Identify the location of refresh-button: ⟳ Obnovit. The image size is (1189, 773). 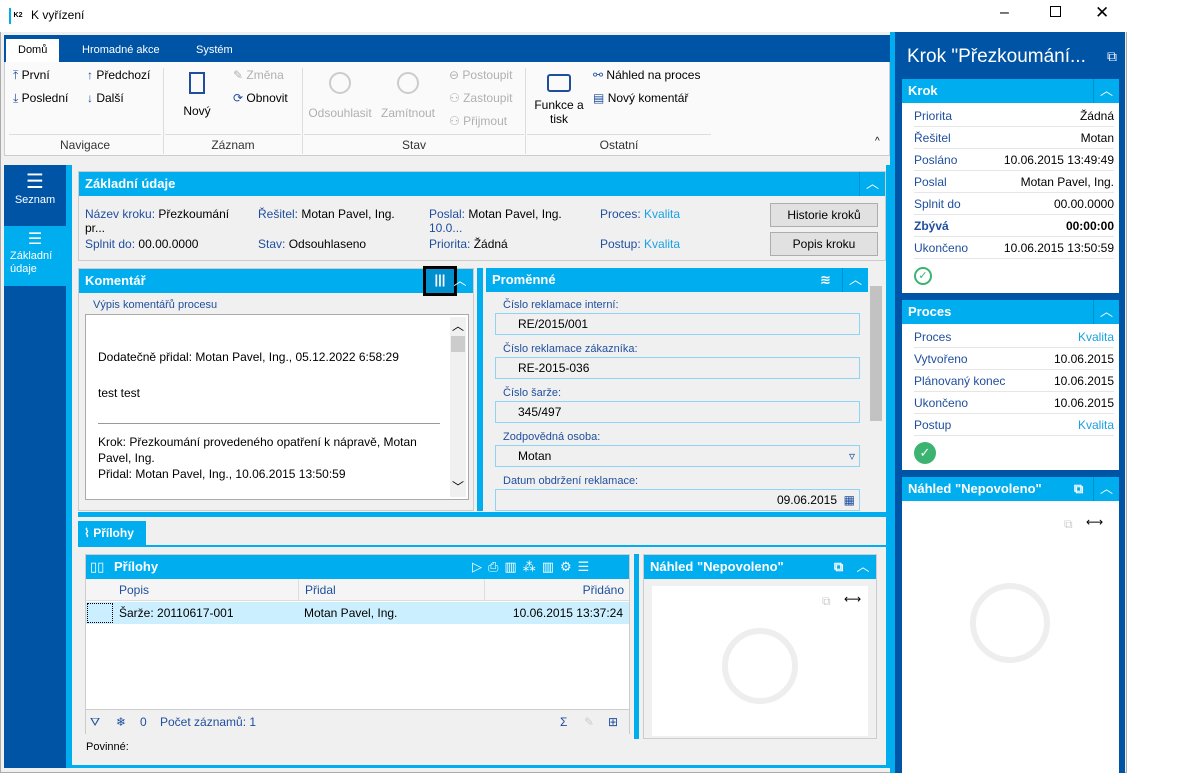
(260, 98).